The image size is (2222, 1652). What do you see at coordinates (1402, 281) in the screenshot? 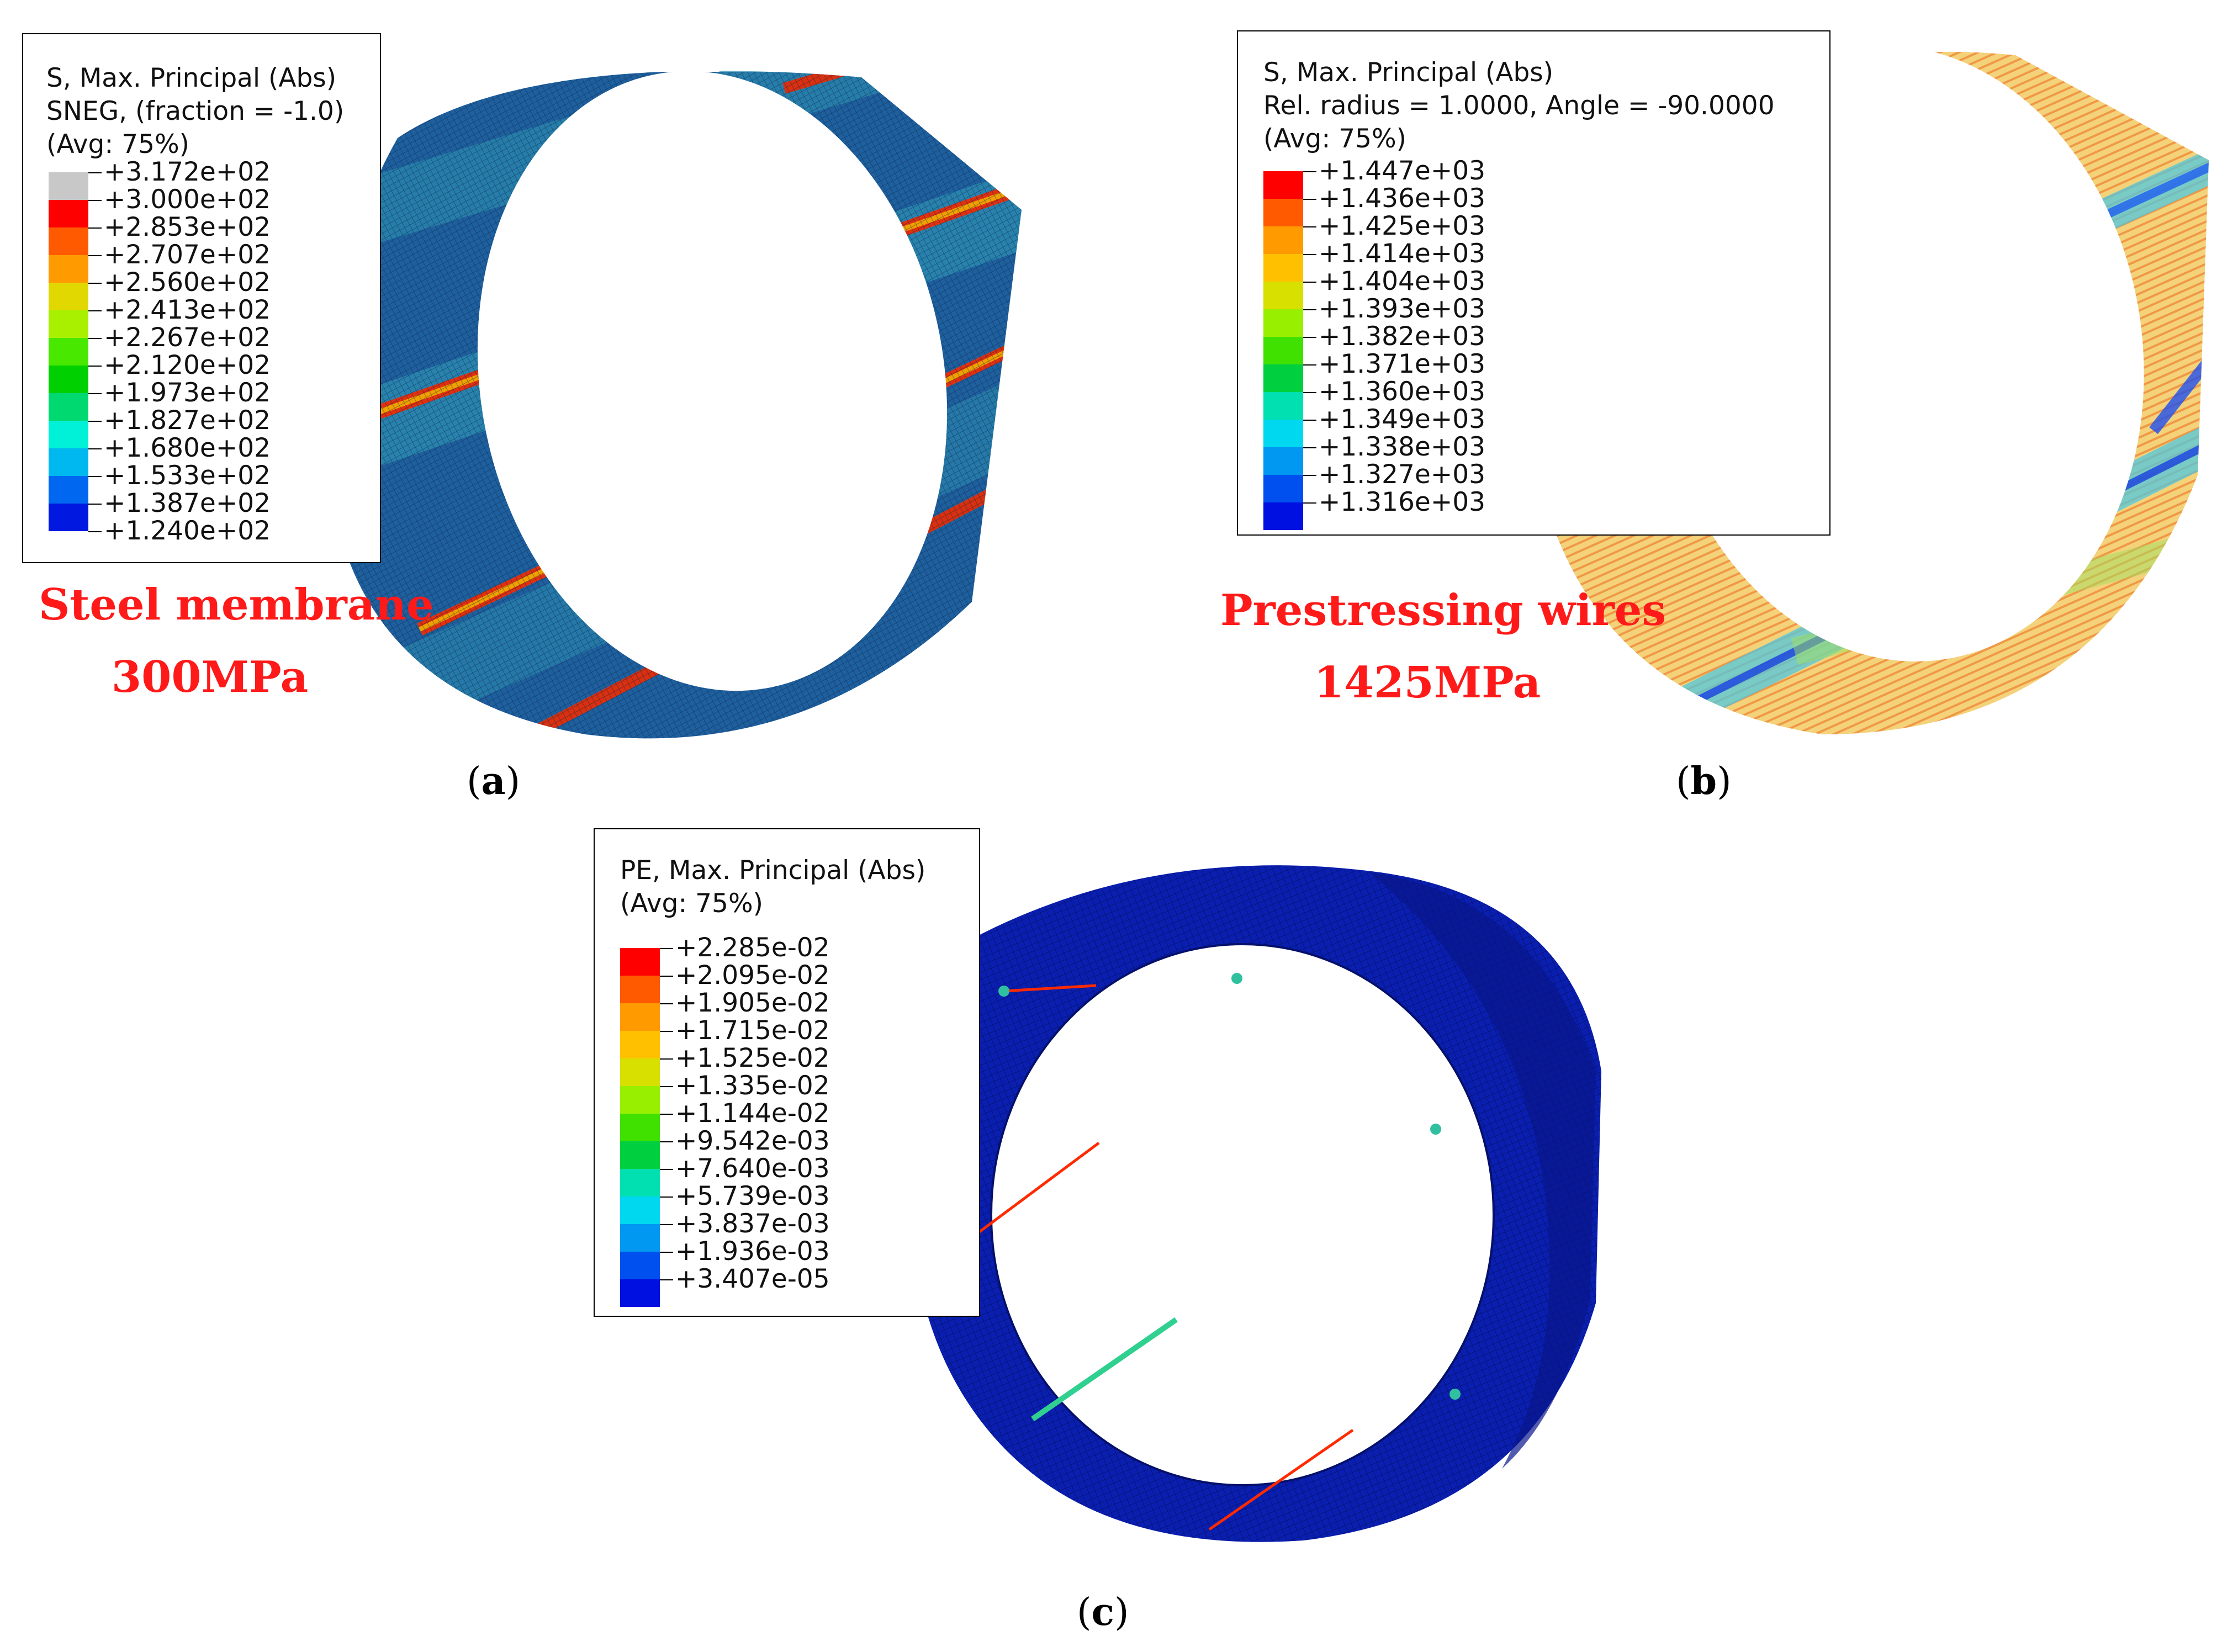
I see `legend-value: +1.404e+03` at bounding box center [1402, 281].